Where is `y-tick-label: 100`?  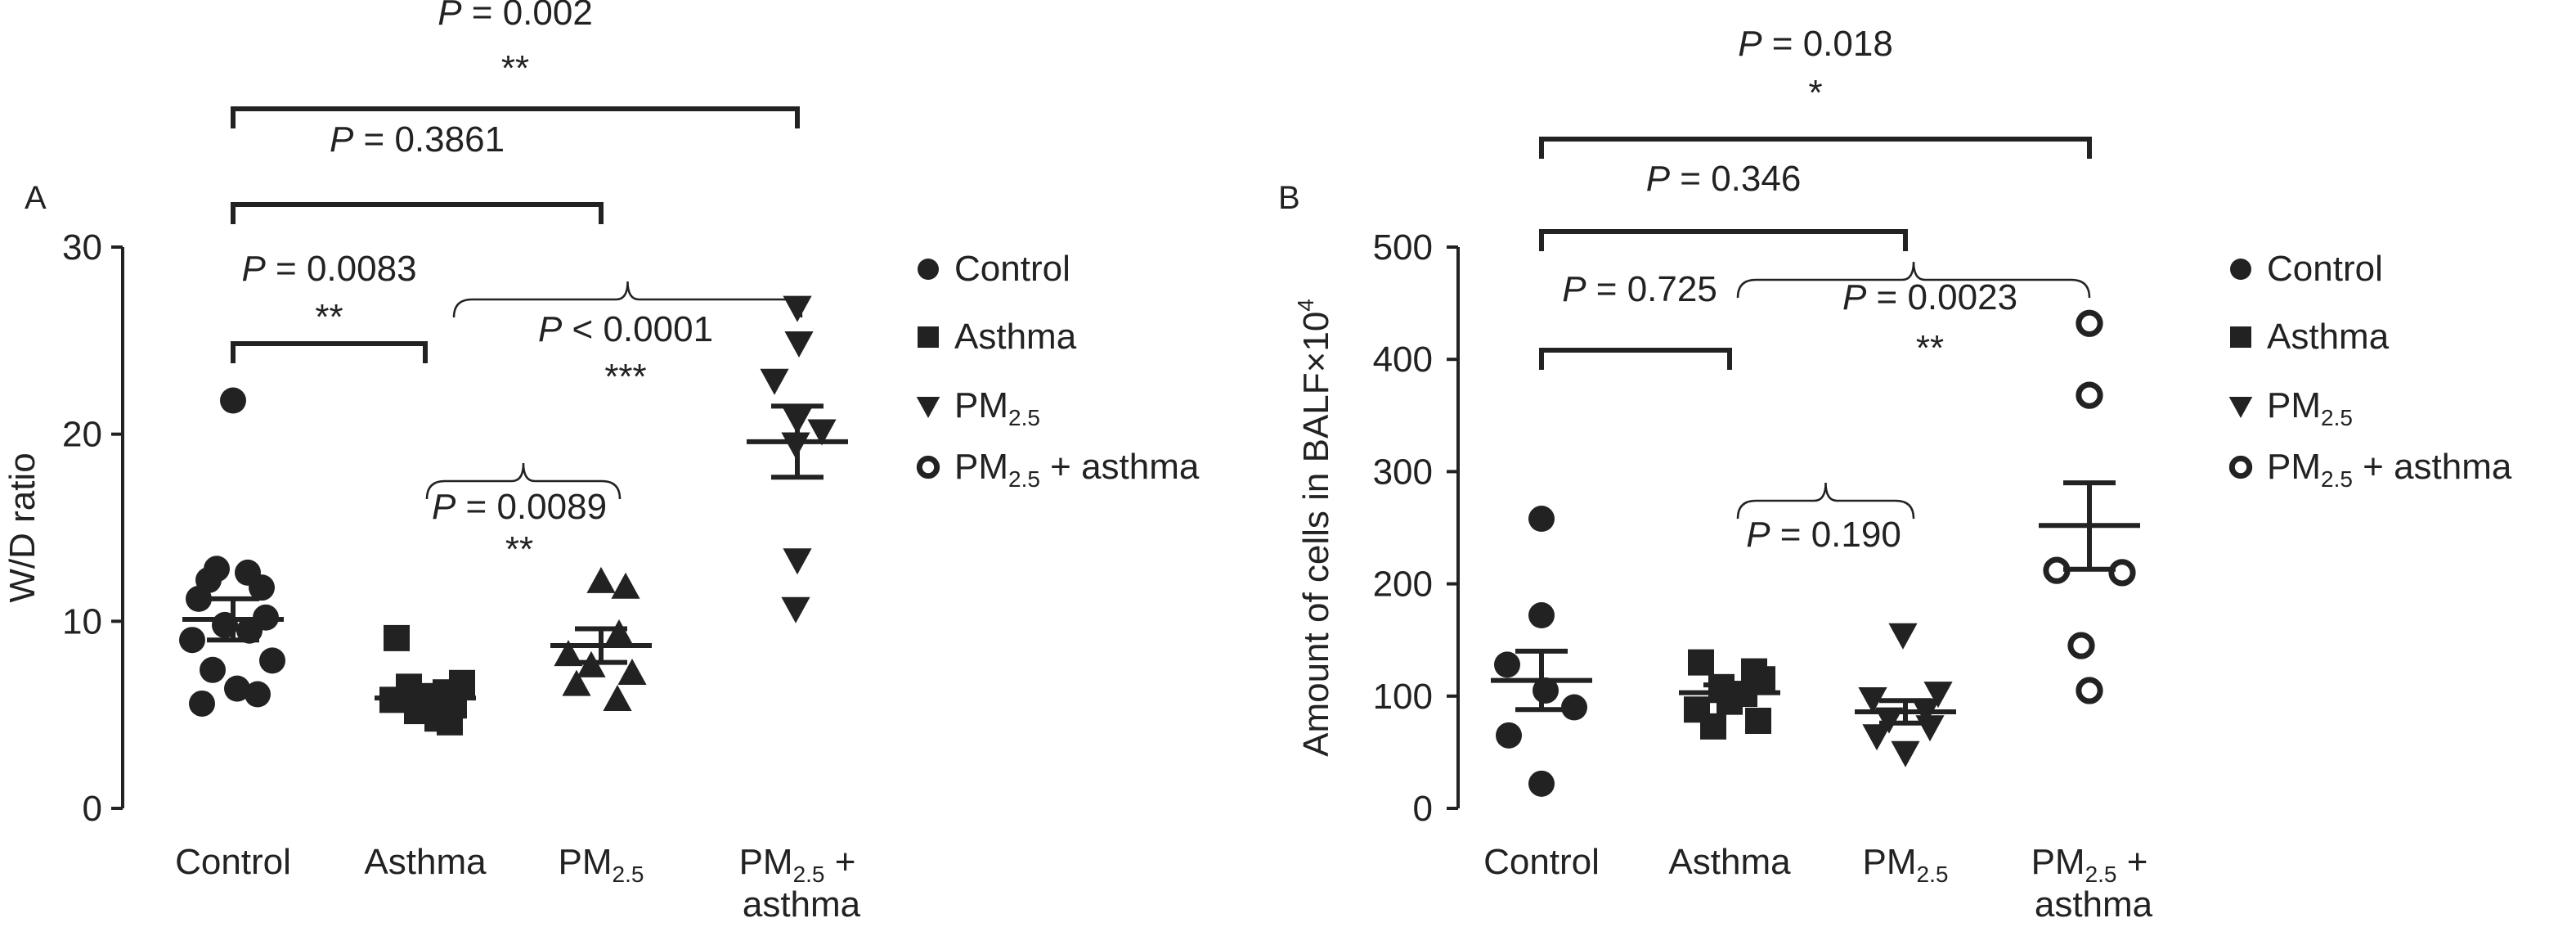 y-tick-label: 100 is located at coordinates (1403, 697).